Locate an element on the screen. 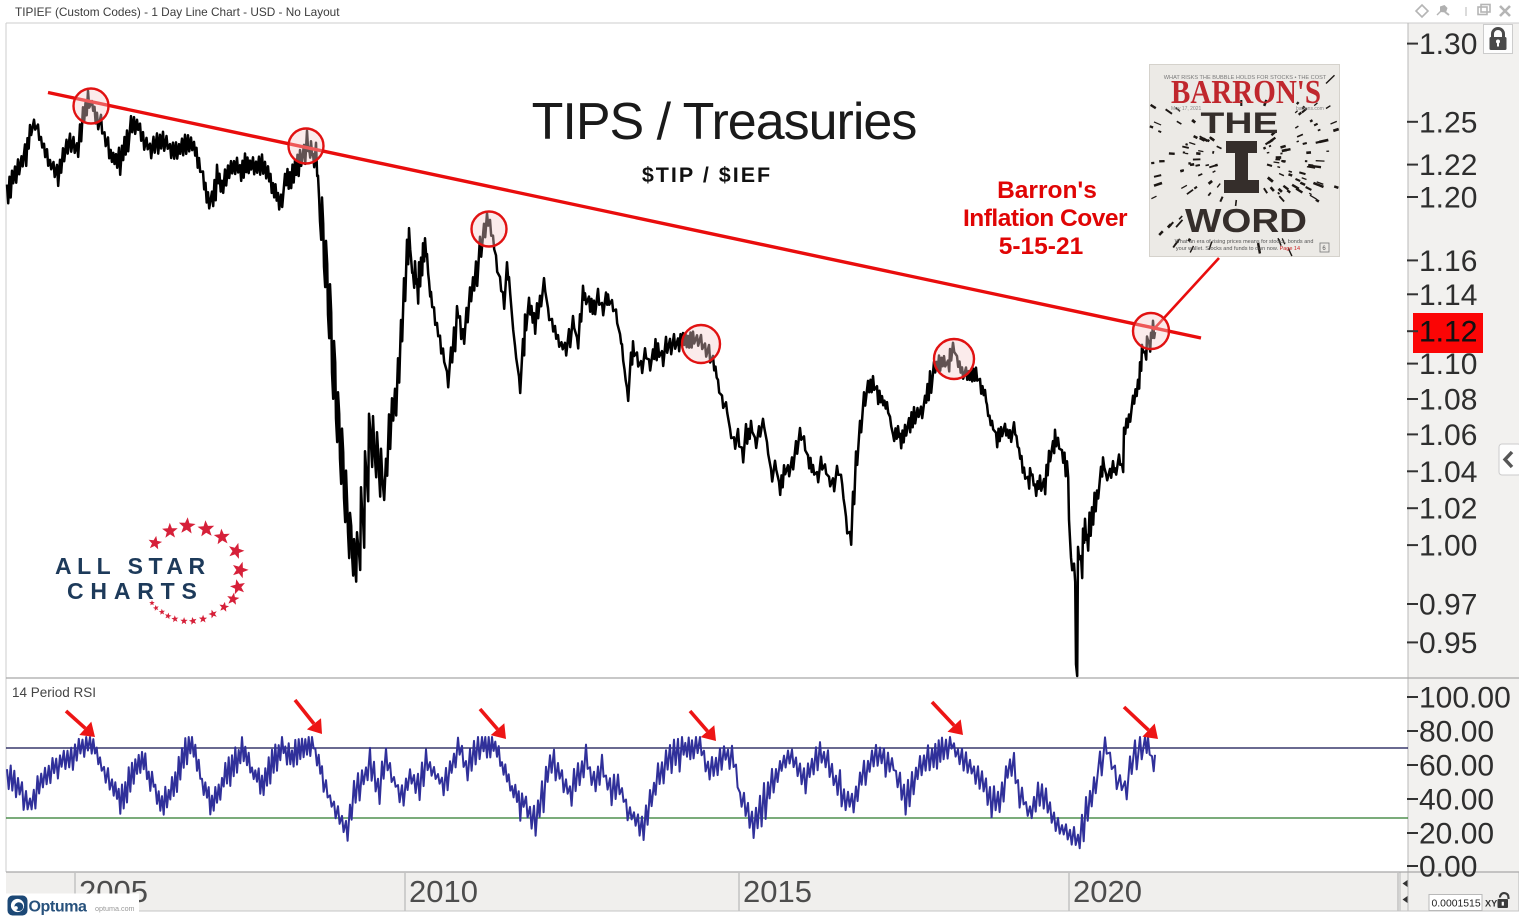 The height and width of the screenshot is (920, 1519). svg-text: THE is located at coordinates (1240, 123).